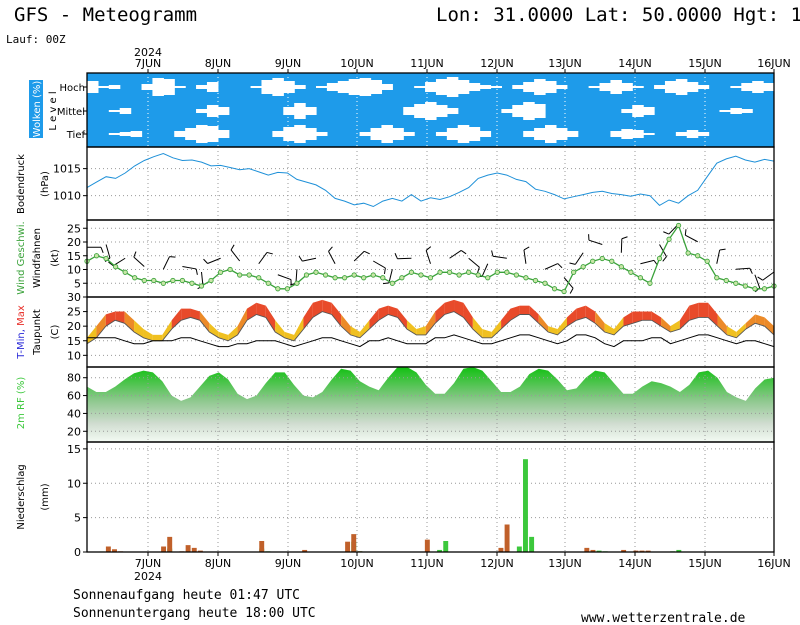 This screenshot has height=625, width=800. What do you see at coordinates (497, 563) in the screenshot?
I see `x-tick-label-bottom: 12JUN` at bounding box center [497, 563].